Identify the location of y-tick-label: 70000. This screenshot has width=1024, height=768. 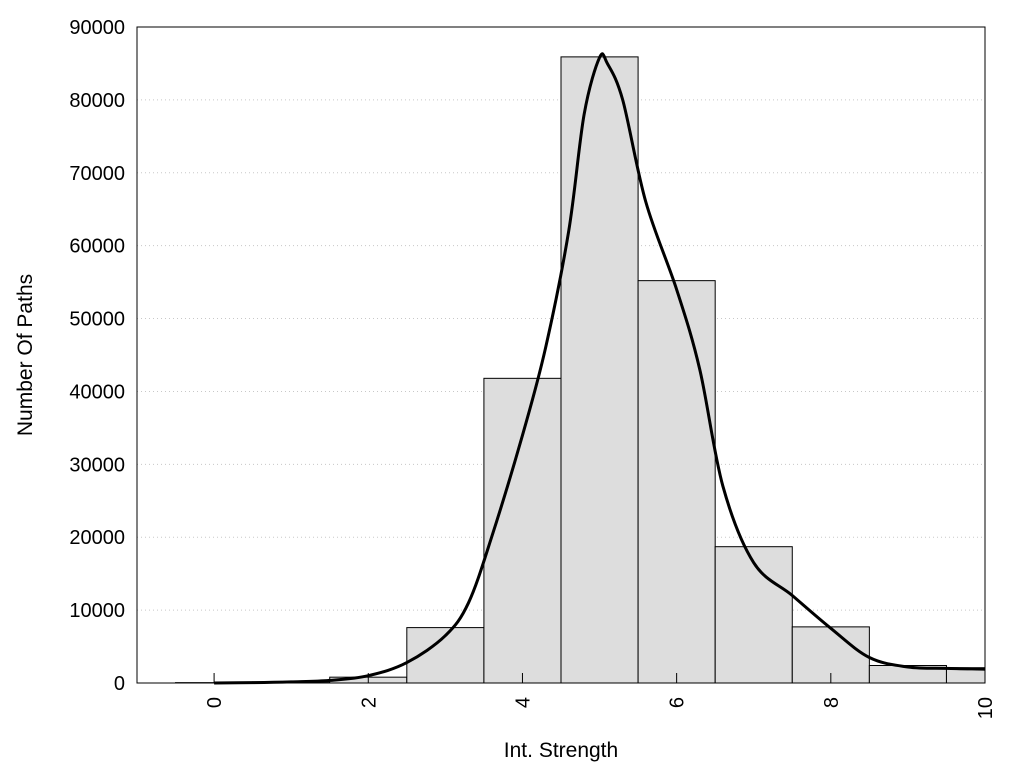
(97, 174).